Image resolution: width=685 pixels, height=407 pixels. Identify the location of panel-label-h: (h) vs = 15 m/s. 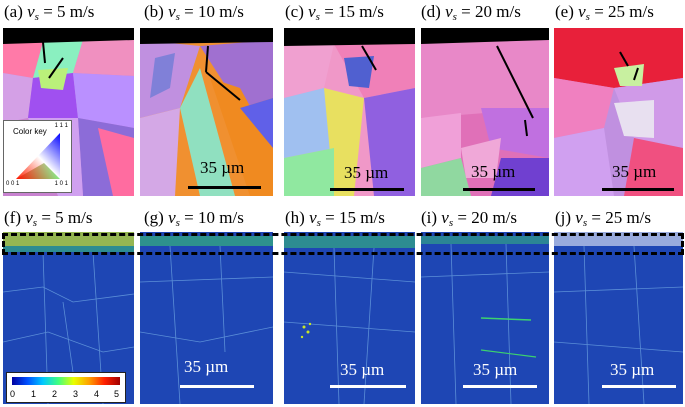
(335, 218).